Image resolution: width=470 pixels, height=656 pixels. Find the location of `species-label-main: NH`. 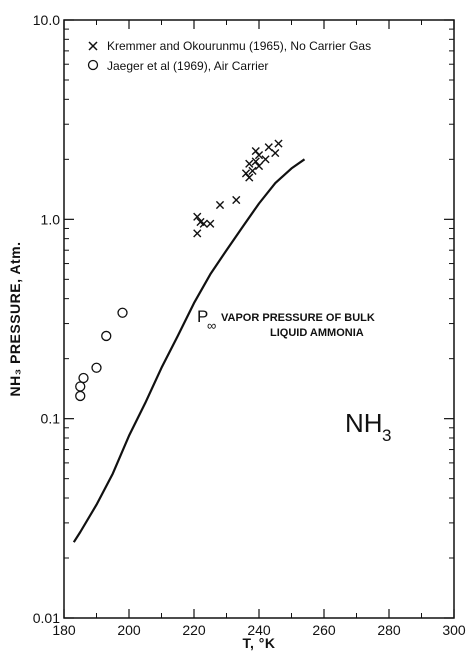

species-label-main: NH is located at coordinates (364, 423).